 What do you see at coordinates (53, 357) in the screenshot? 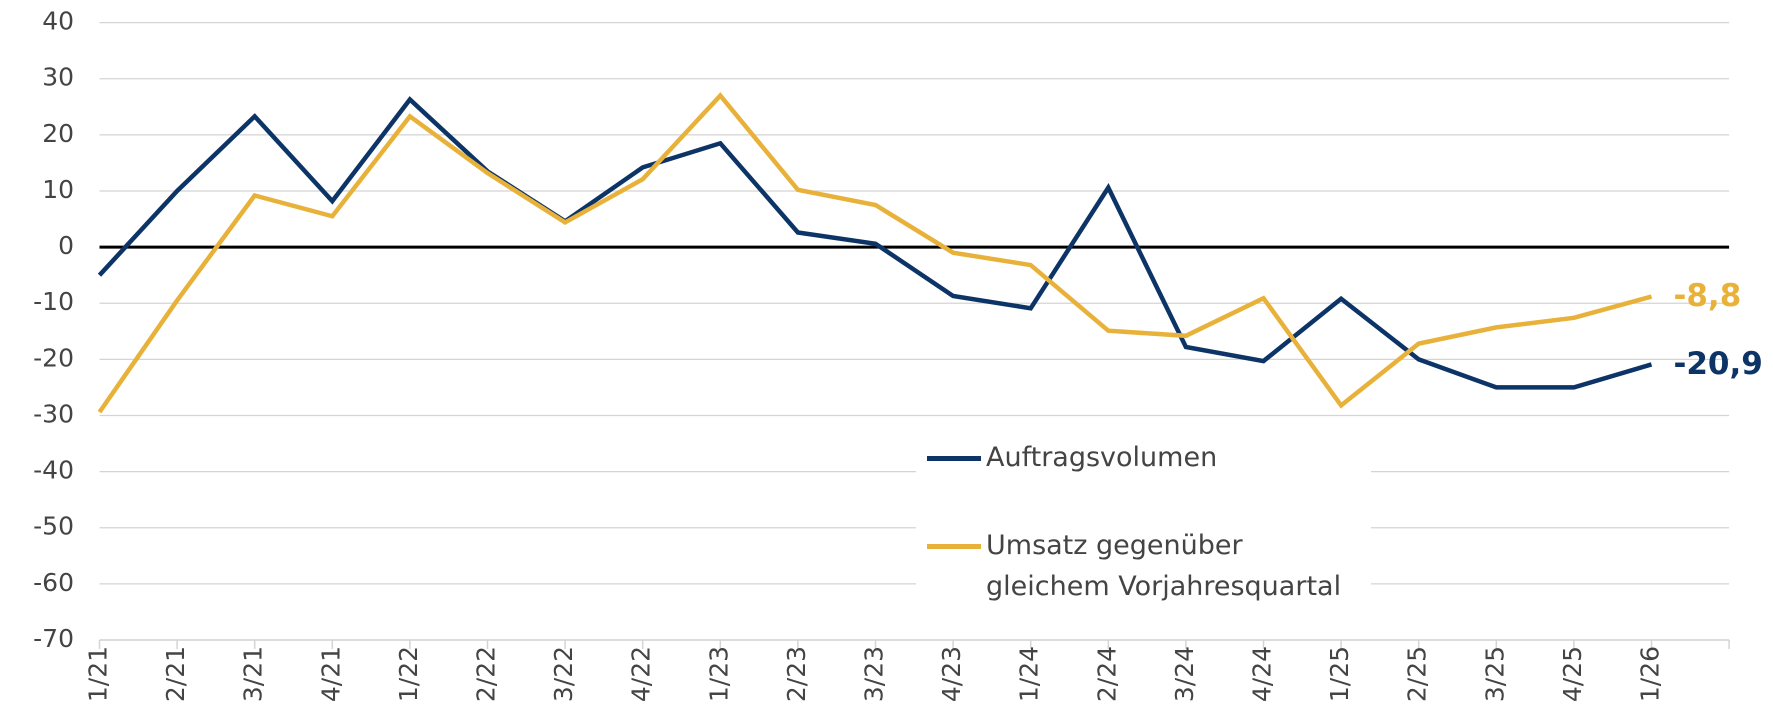
I see `y-tick-label: -20` at bounding box center [53, 357].